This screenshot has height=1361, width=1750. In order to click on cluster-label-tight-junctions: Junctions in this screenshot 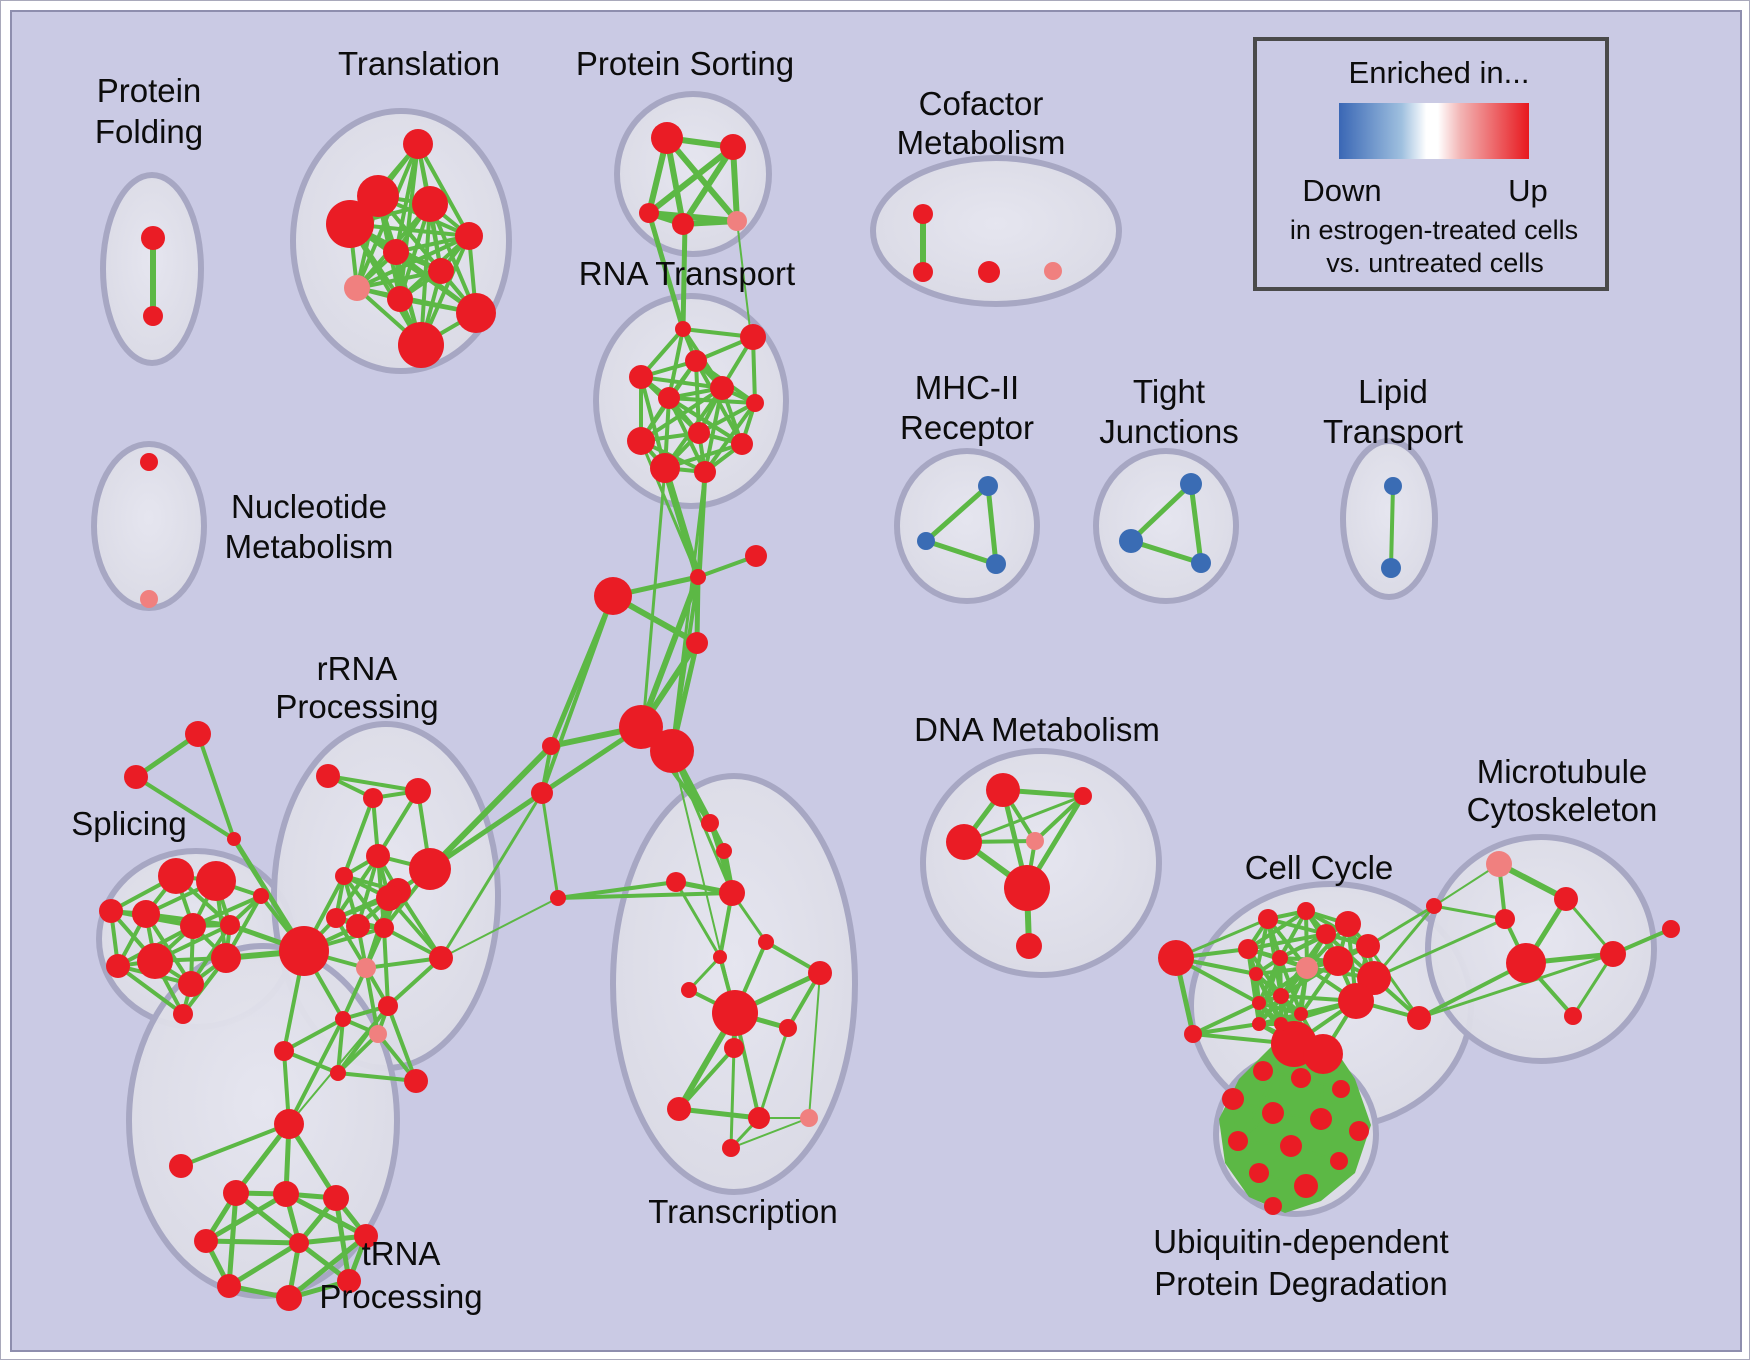, I will do `click(1168, 431)`.